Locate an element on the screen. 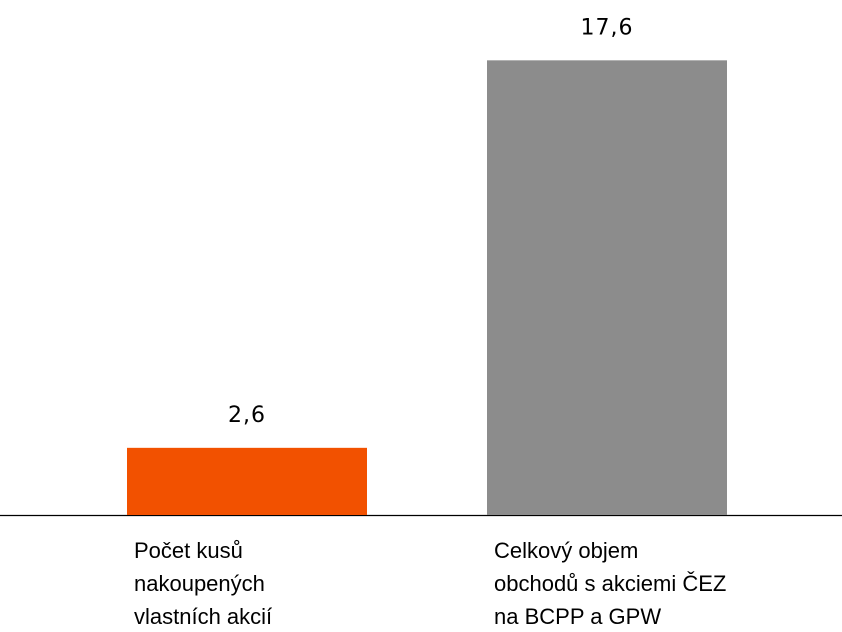 The image size is (842, 632). category-label: na BCPP a GPW is located at coordinates (577, 616).